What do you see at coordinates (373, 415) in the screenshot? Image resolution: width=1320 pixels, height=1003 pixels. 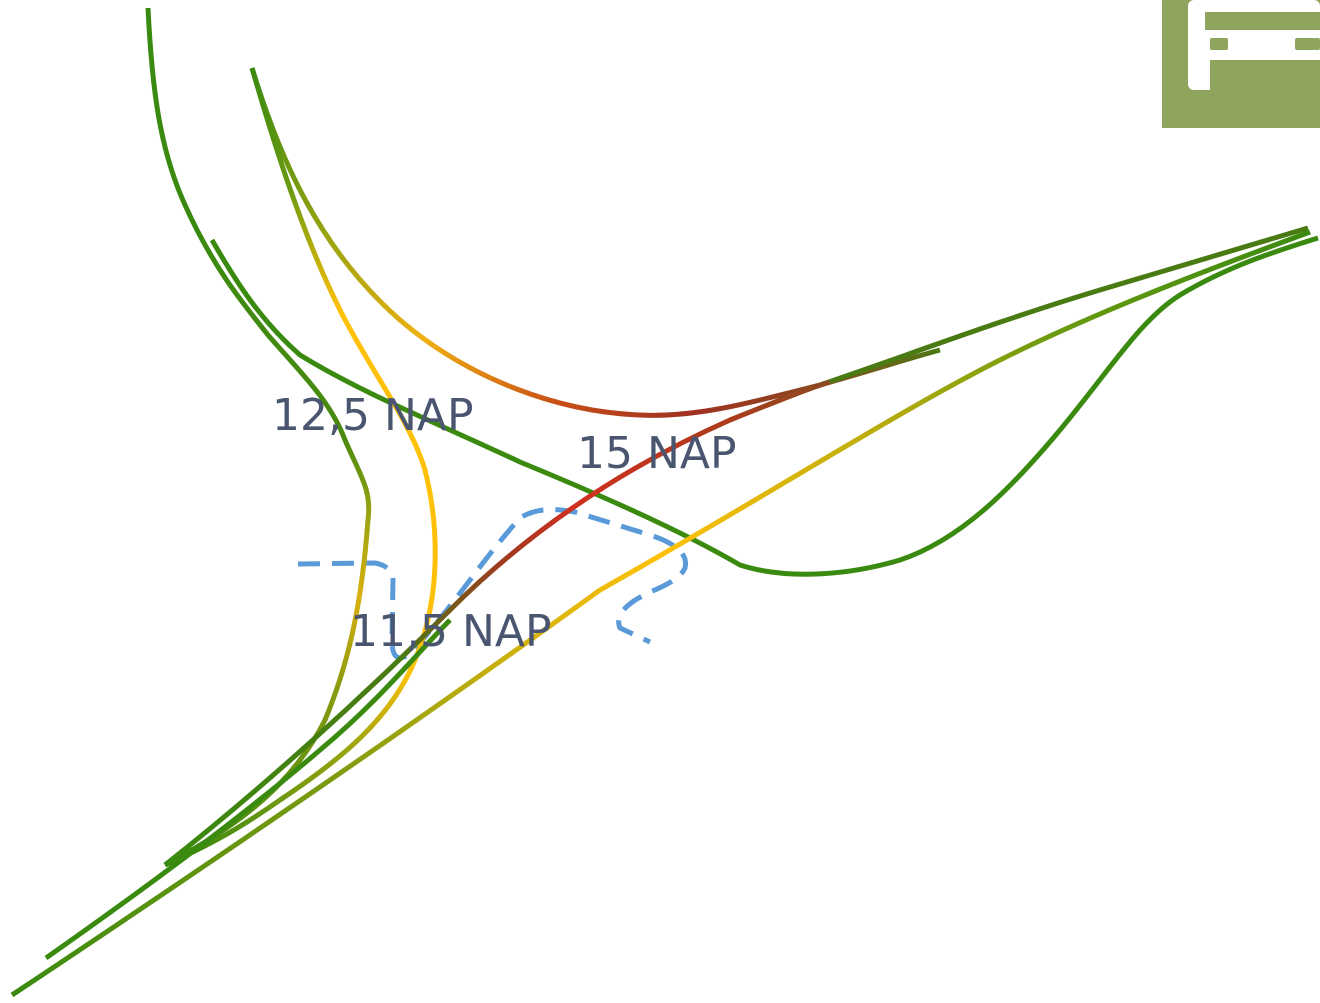 I see `label-elevation-12-5: 12,5 NAP` at bounding box center [373, 415].